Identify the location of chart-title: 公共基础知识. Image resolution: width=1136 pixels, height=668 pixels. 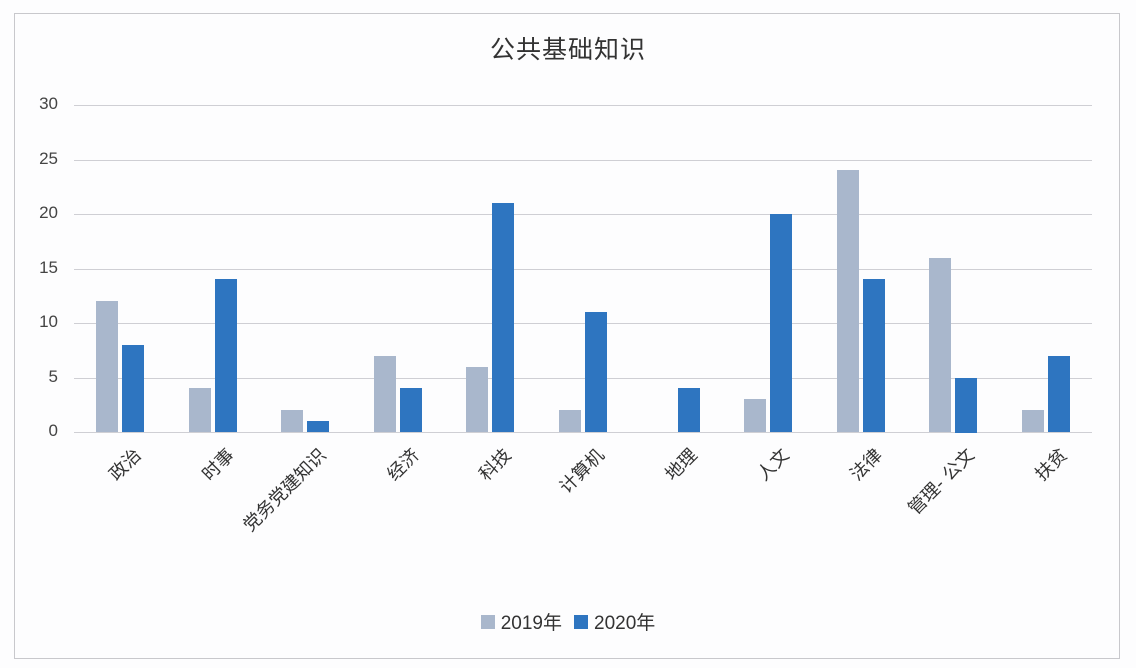
(567, 49).